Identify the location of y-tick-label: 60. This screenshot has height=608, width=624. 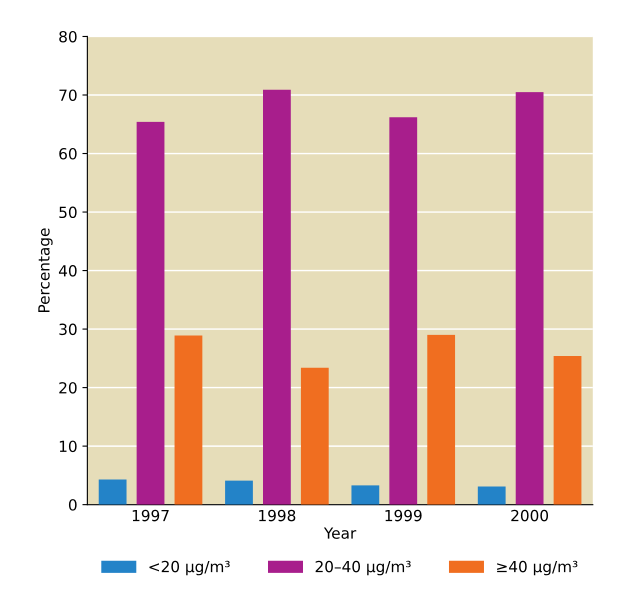
(68, 154).